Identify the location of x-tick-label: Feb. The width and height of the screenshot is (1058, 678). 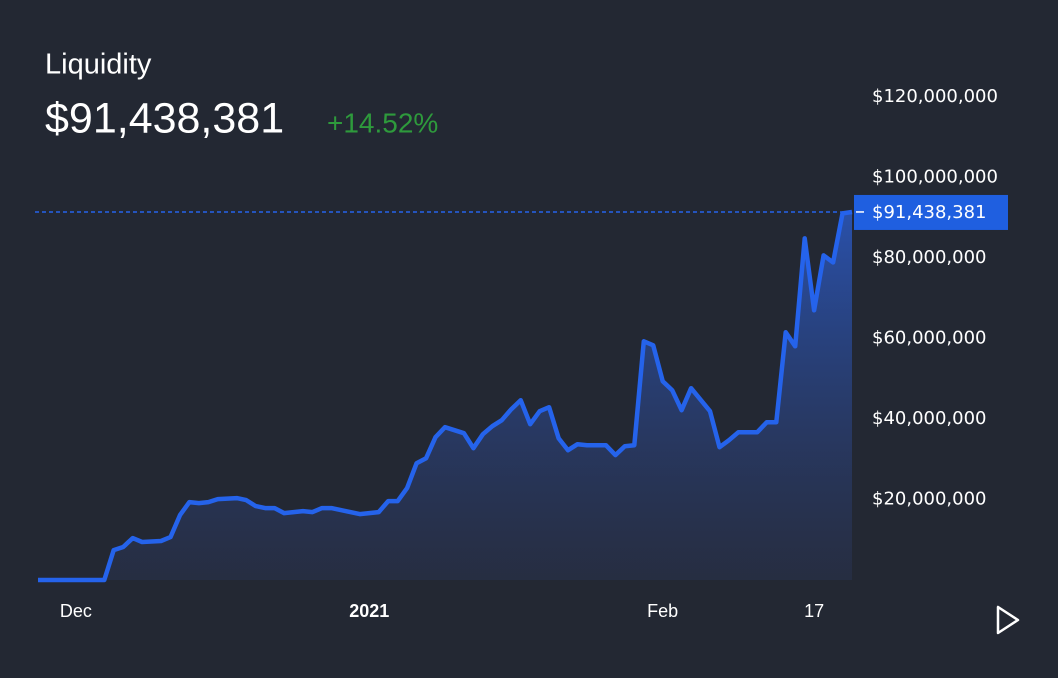
(662, 611).